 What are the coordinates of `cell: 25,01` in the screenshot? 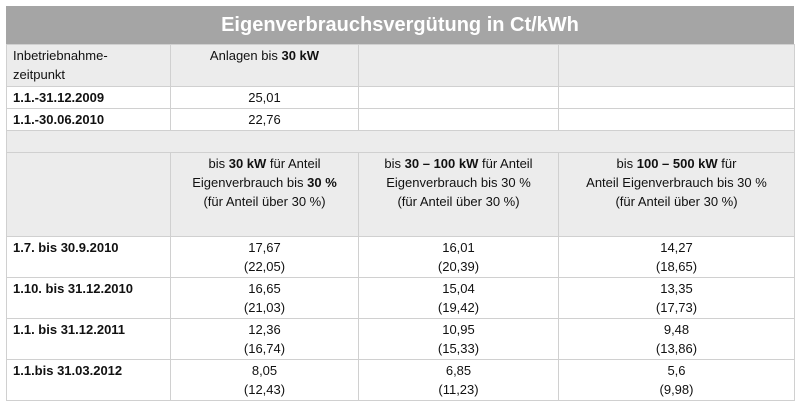 It's located at (264, 97).